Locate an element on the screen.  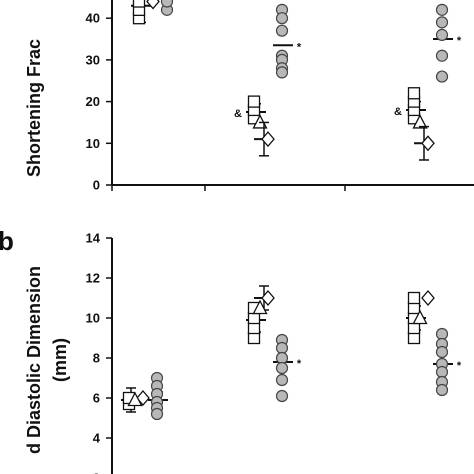
y-tick-label: 20 is located at coordinates (93, 101).